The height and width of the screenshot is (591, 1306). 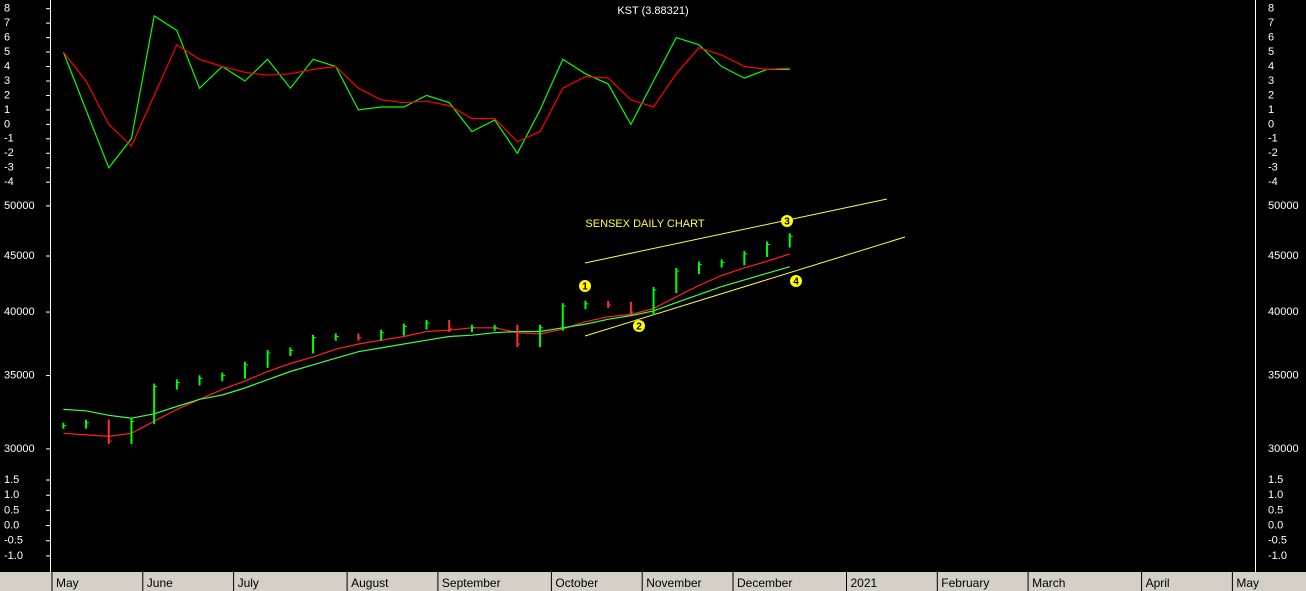 I want to click on annotation-label: 4, so click(x=796, y=282).